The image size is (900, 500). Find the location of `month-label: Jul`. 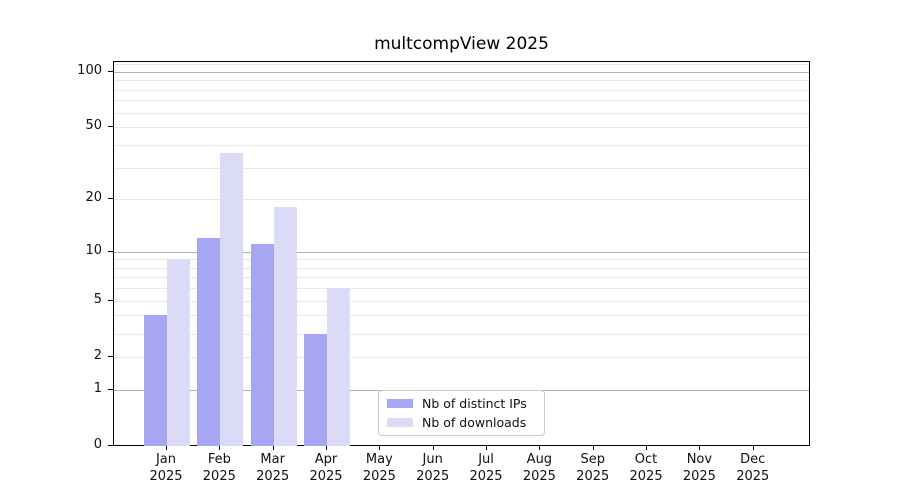

month-label: Jul is located at coordinates (486, 459).